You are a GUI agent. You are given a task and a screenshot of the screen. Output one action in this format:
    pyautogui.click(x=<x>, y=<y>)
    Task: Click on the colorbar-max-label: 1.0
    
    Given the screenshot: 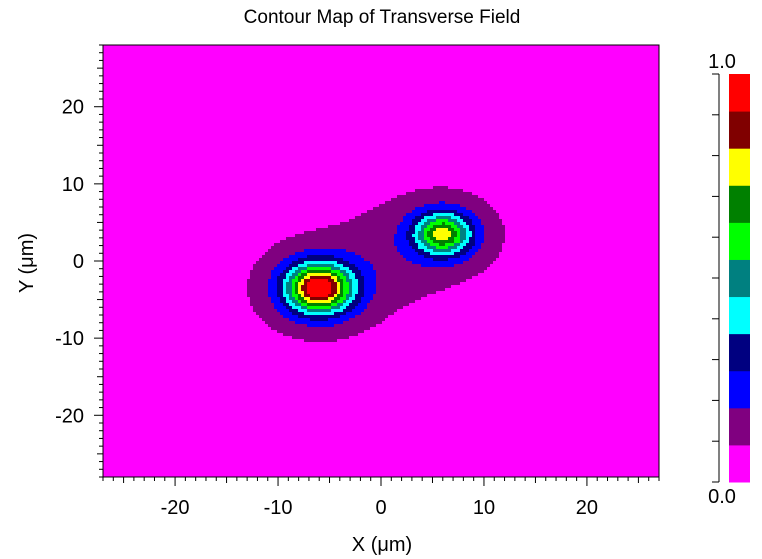 What is the action you would take?
    pyautogui.click(x=722, y=62)
    